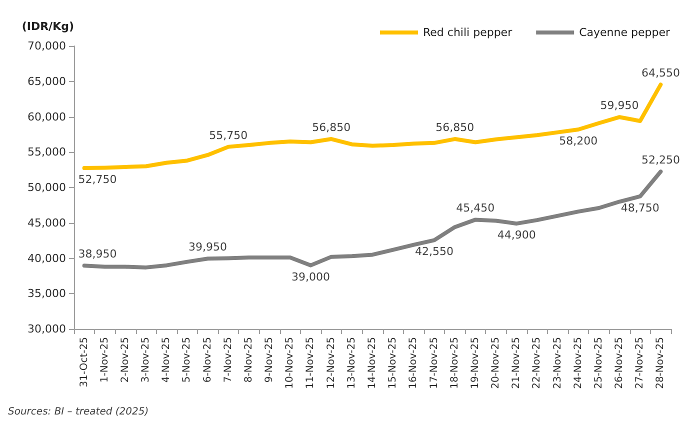 This screenshot has height=421, width=695. What do you see at coordinates (47, 187) in the screenshot?
I see `y-tick-label: 50,000` at bounding box center [47, 187].